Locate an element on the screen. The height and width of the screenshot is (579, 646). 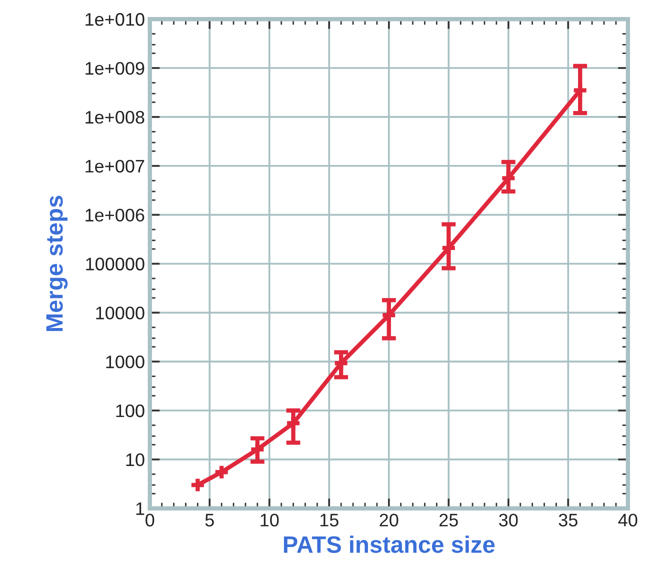
x-tick-label: 35 is located at coordinates (568, 520).